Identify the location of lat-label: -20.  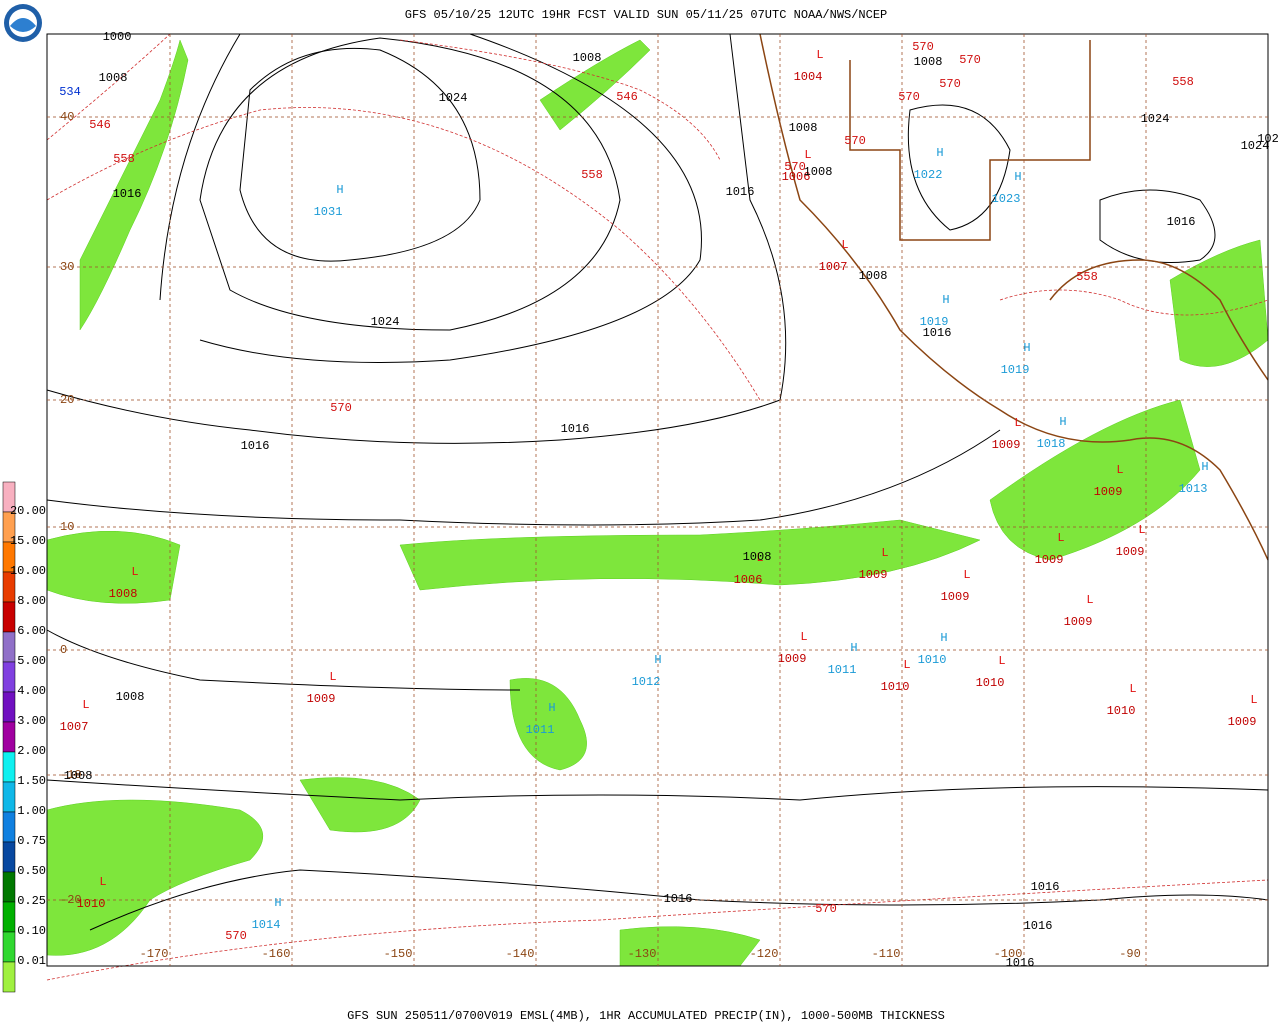
(71, 900).